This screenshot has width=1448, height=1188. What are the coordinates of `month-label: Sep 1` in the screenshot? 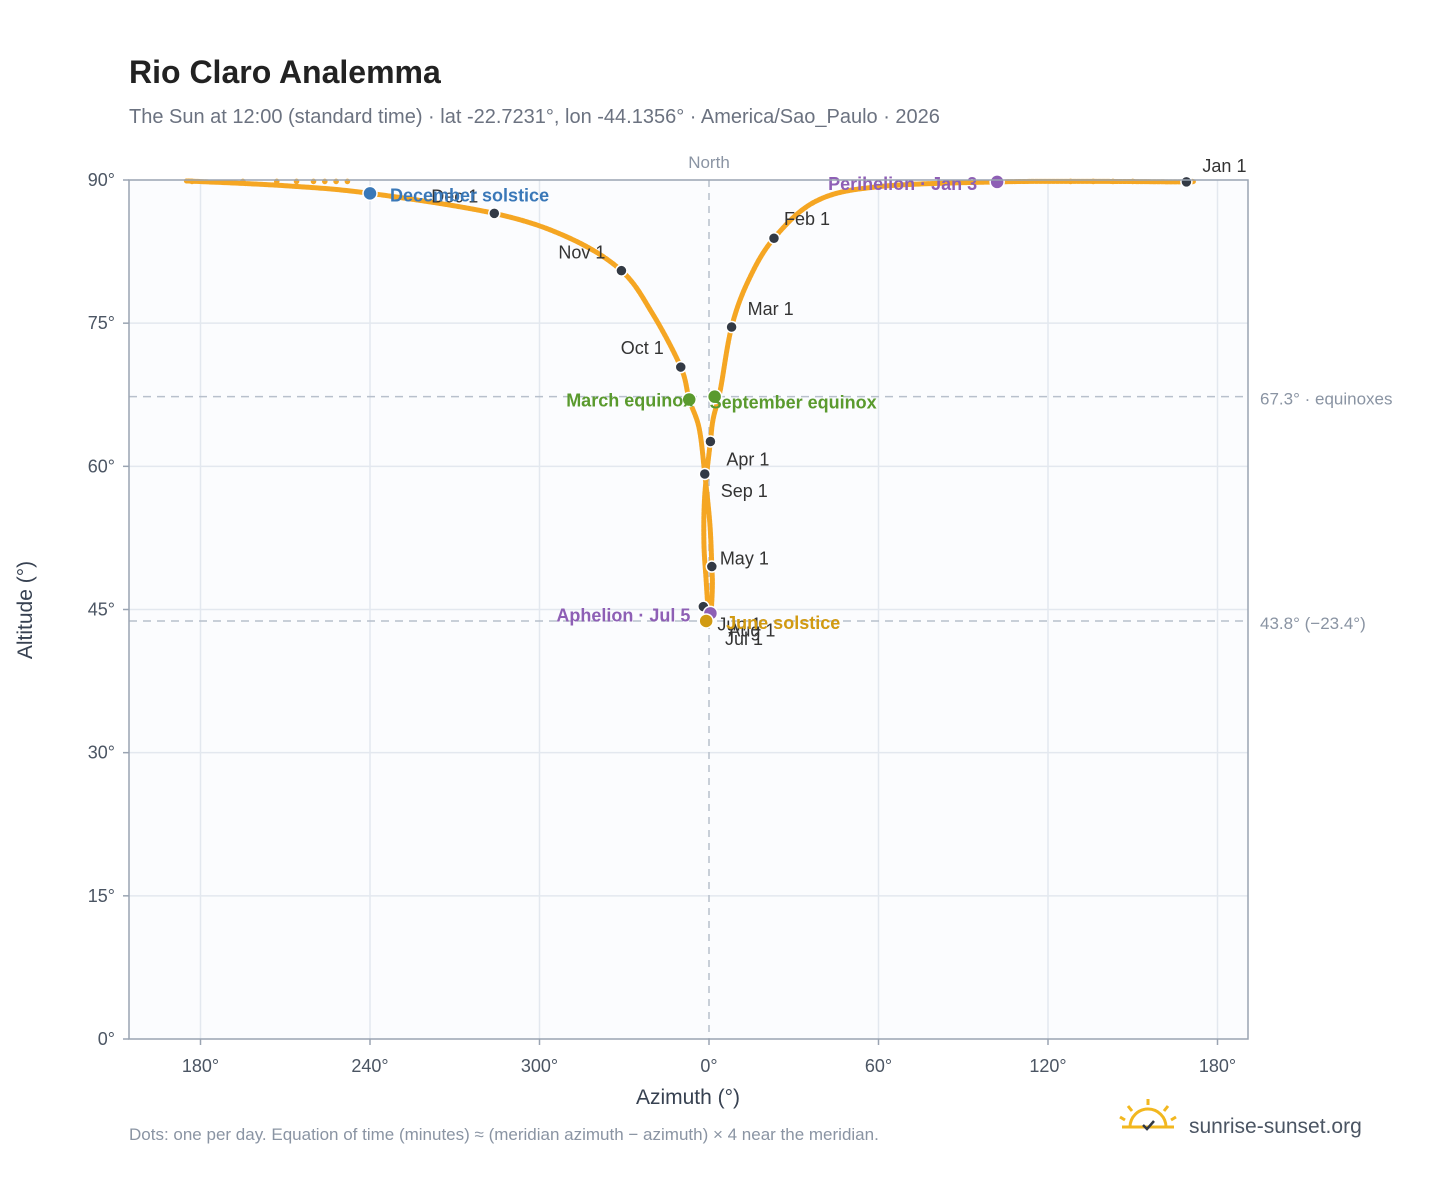 It's located at (744, 491).